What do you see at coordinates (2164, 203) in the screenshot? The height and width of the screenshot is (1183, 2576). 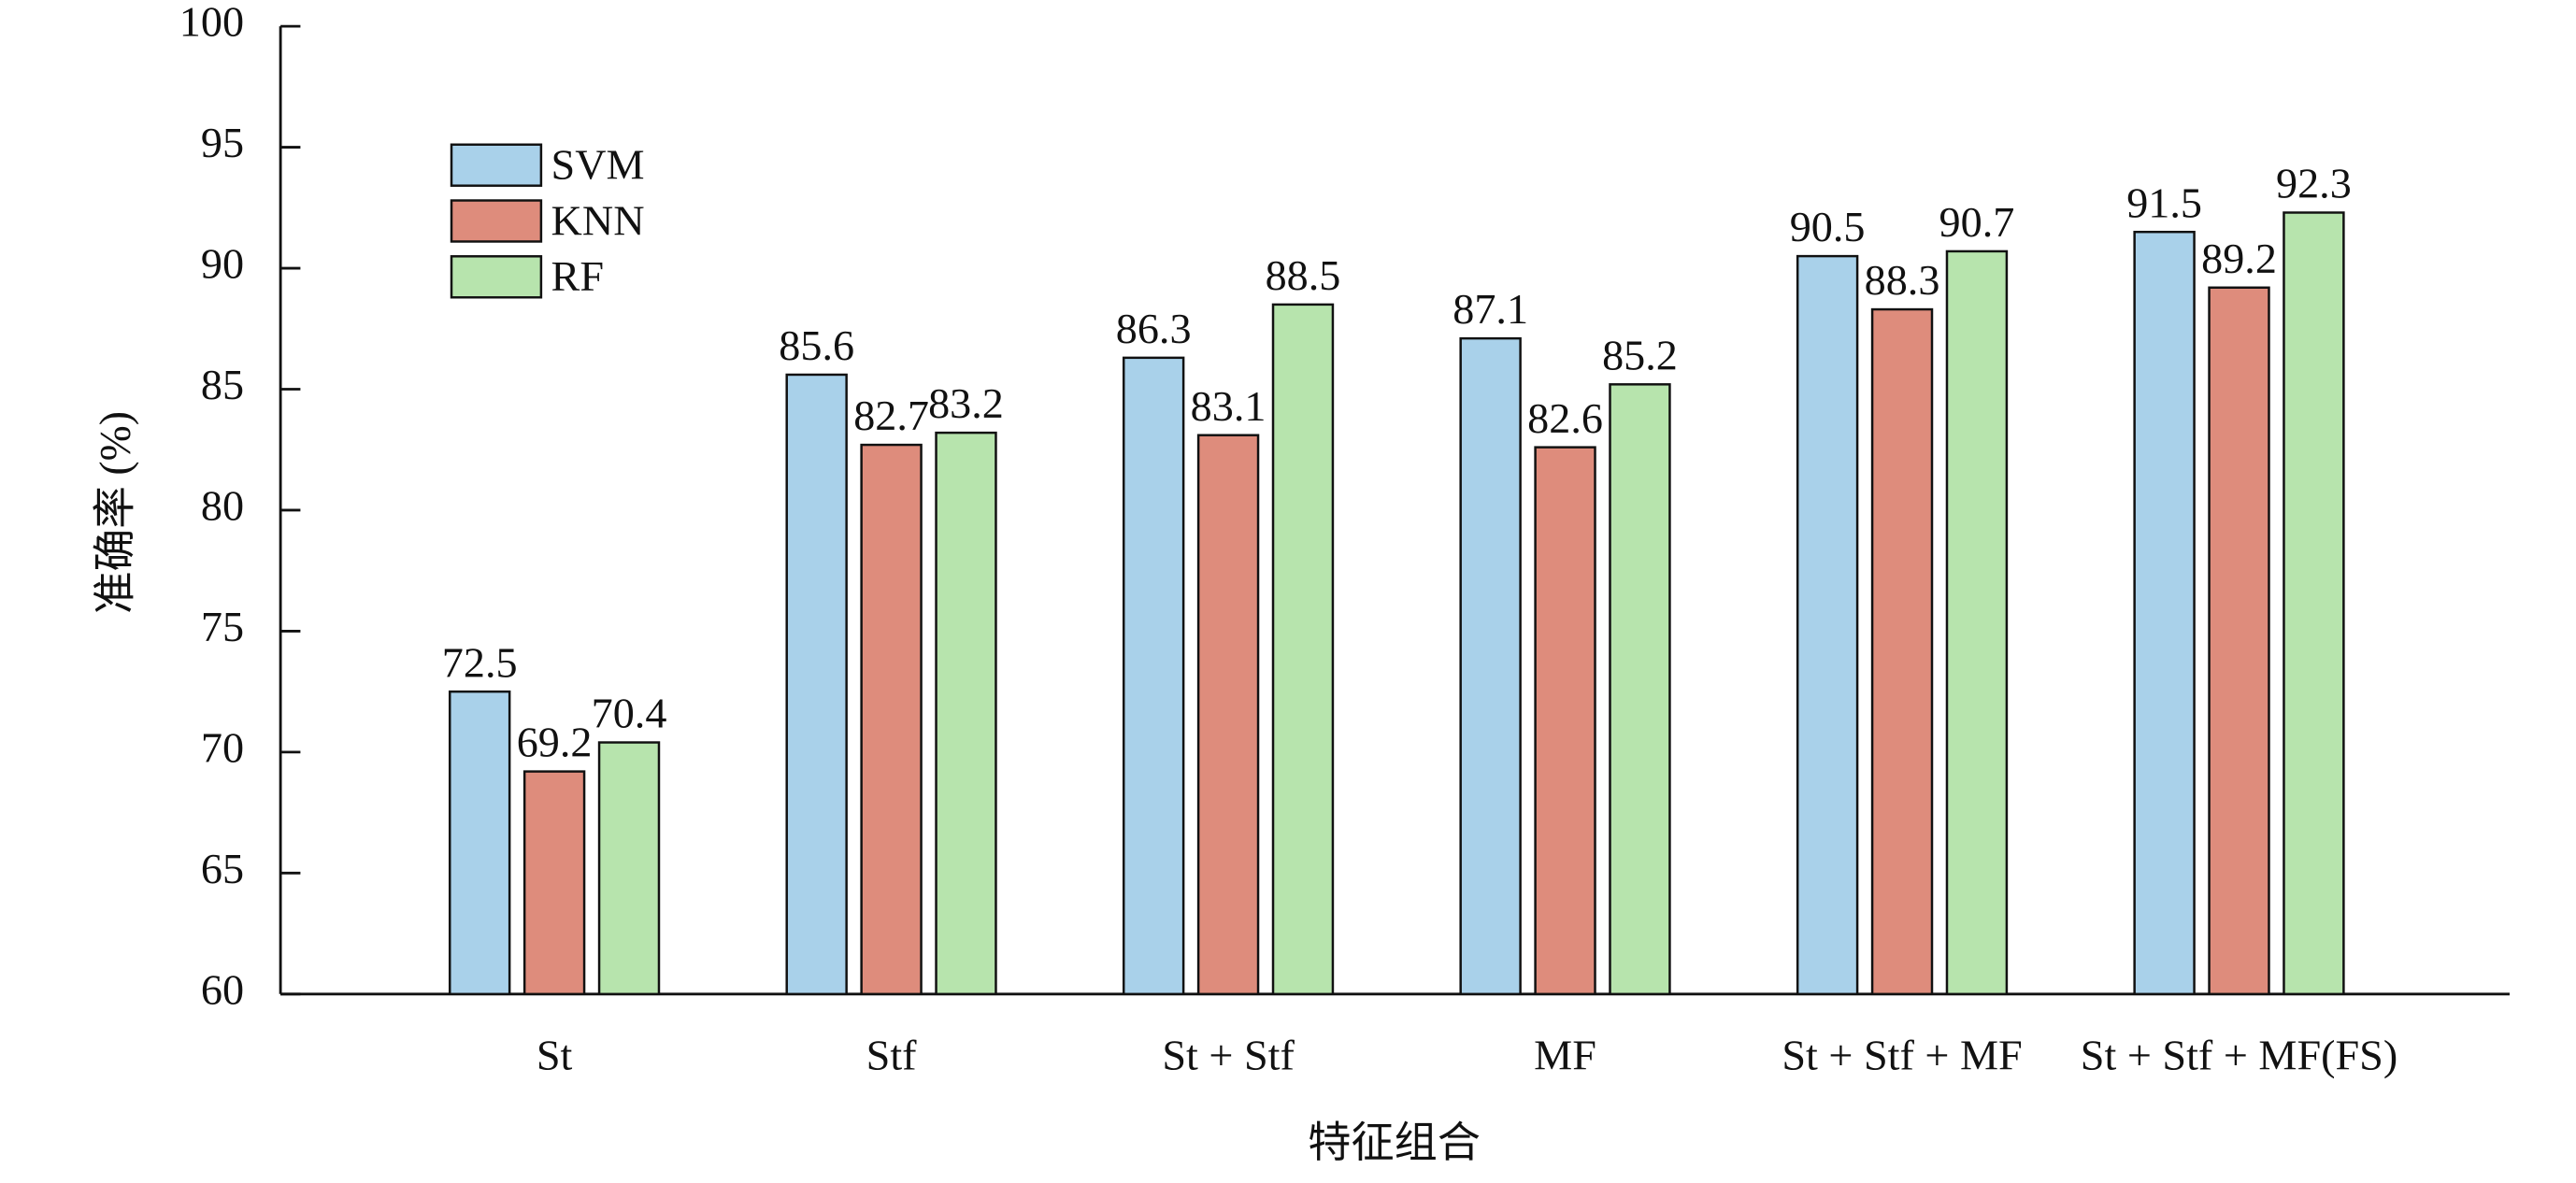 I see `value-label: 91.5` at bounding box center [2164, 203].